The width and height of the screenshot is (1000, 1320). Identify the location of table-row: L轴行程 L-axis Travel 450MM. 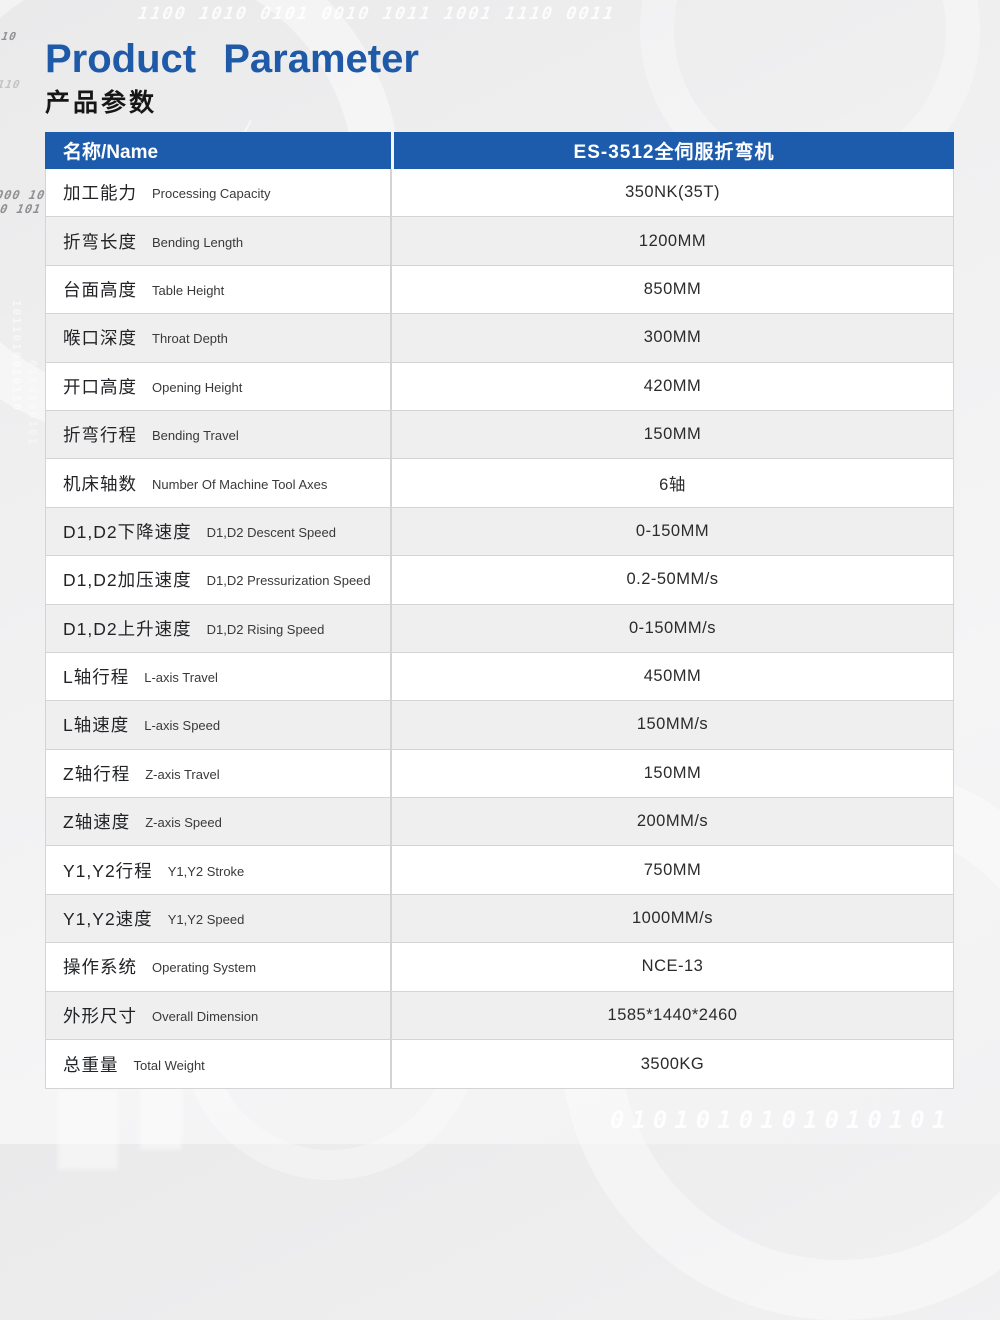
(499, 677).